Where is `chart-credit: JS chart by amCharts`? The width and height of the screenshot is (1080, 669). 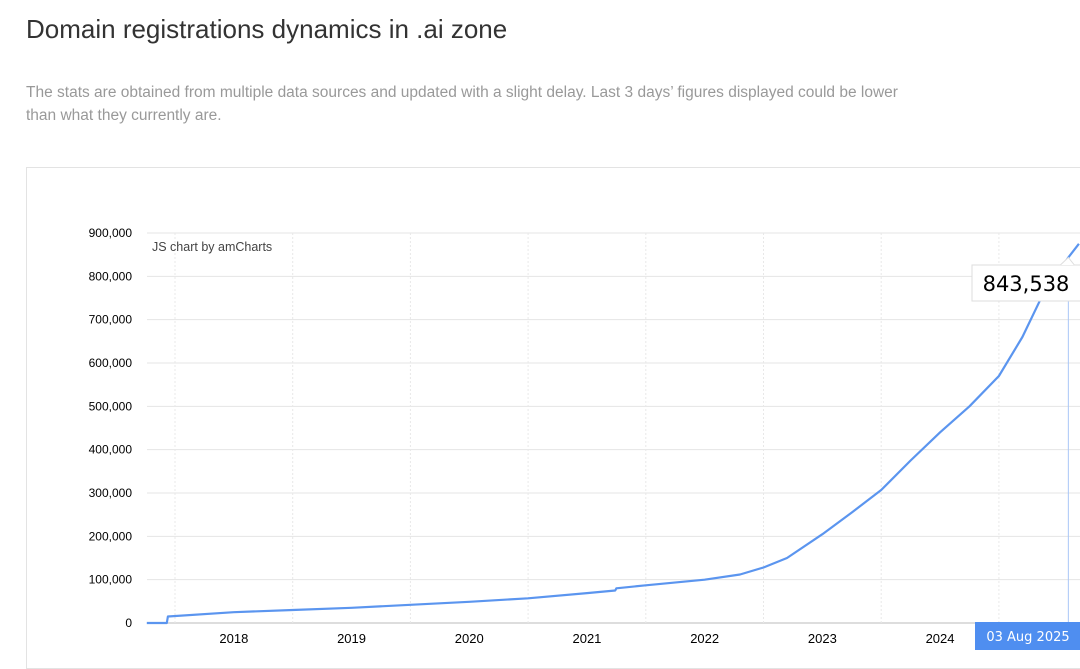 chart-credit: JS chart by amCharts is located at coordinates (212, 247).